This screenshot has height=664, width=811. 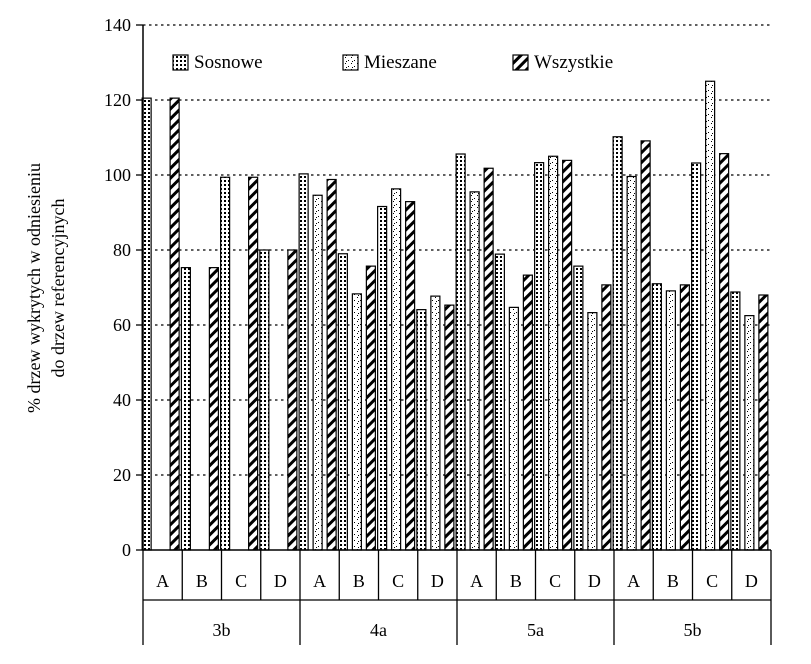 What do you see at coordinates (350, 62) in the screenshot?
I see `legend-swatch-mieszane` at bounding box center [350, 62].